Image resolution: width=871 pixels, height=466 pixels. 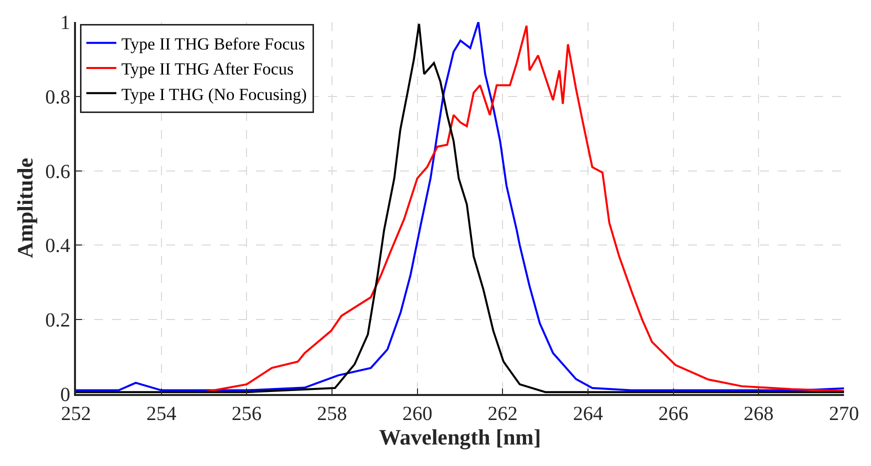 What do you see at coordinates (25, 208) in the screenshot?
I see `y-axis-title: Amplitude` at bounding box center [25, 208].